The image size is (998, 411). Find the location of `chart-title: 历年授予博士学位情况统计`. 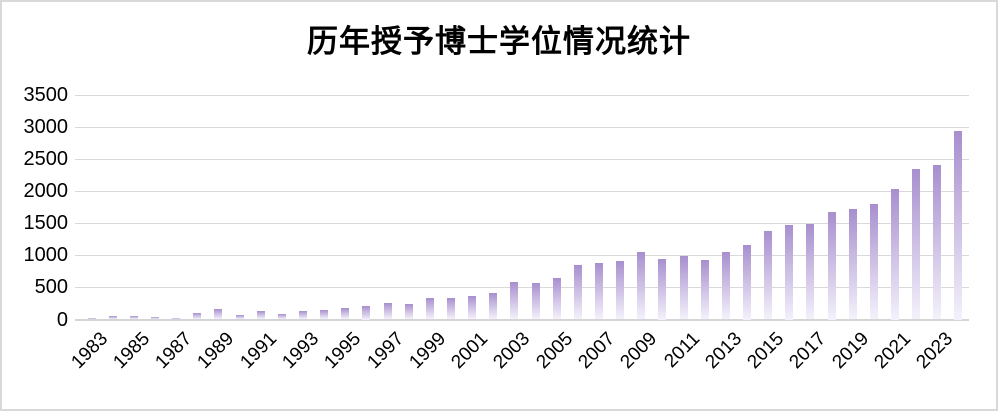

chart-title: 历年授予博士学位情况统计 is located at coordinates (499, 41).